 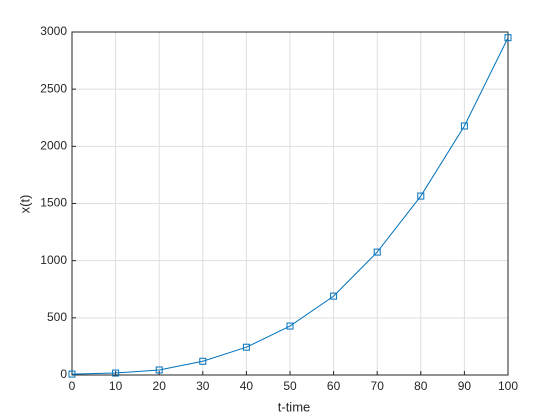 I want to click on x-tick-label: 80, so click(x=421, y=386).